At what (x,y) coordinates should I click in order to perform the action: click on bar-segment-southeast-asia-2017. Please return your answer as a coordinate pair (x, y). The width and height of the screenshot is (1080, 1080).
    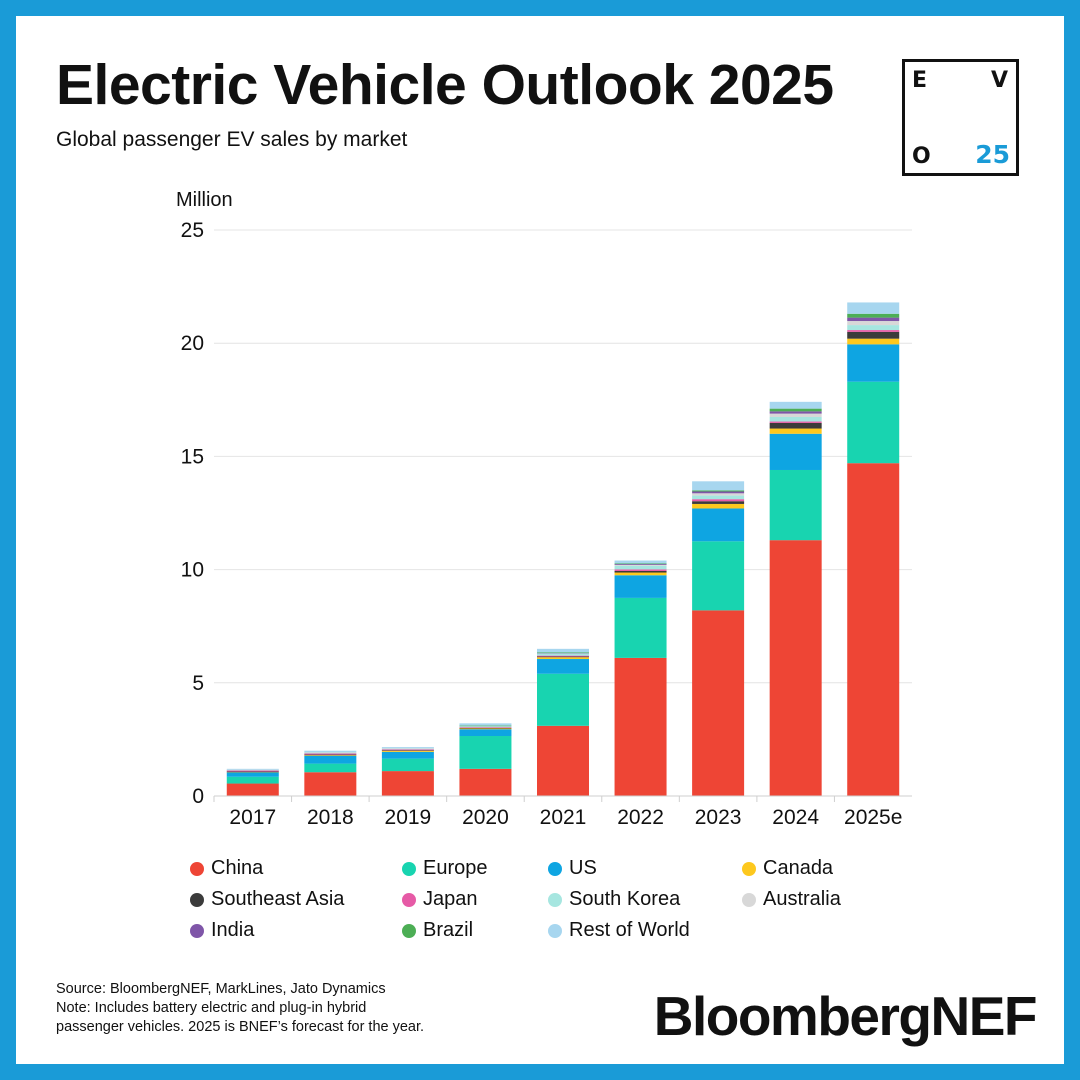
    Looking at the image, I should click on (252, 772).